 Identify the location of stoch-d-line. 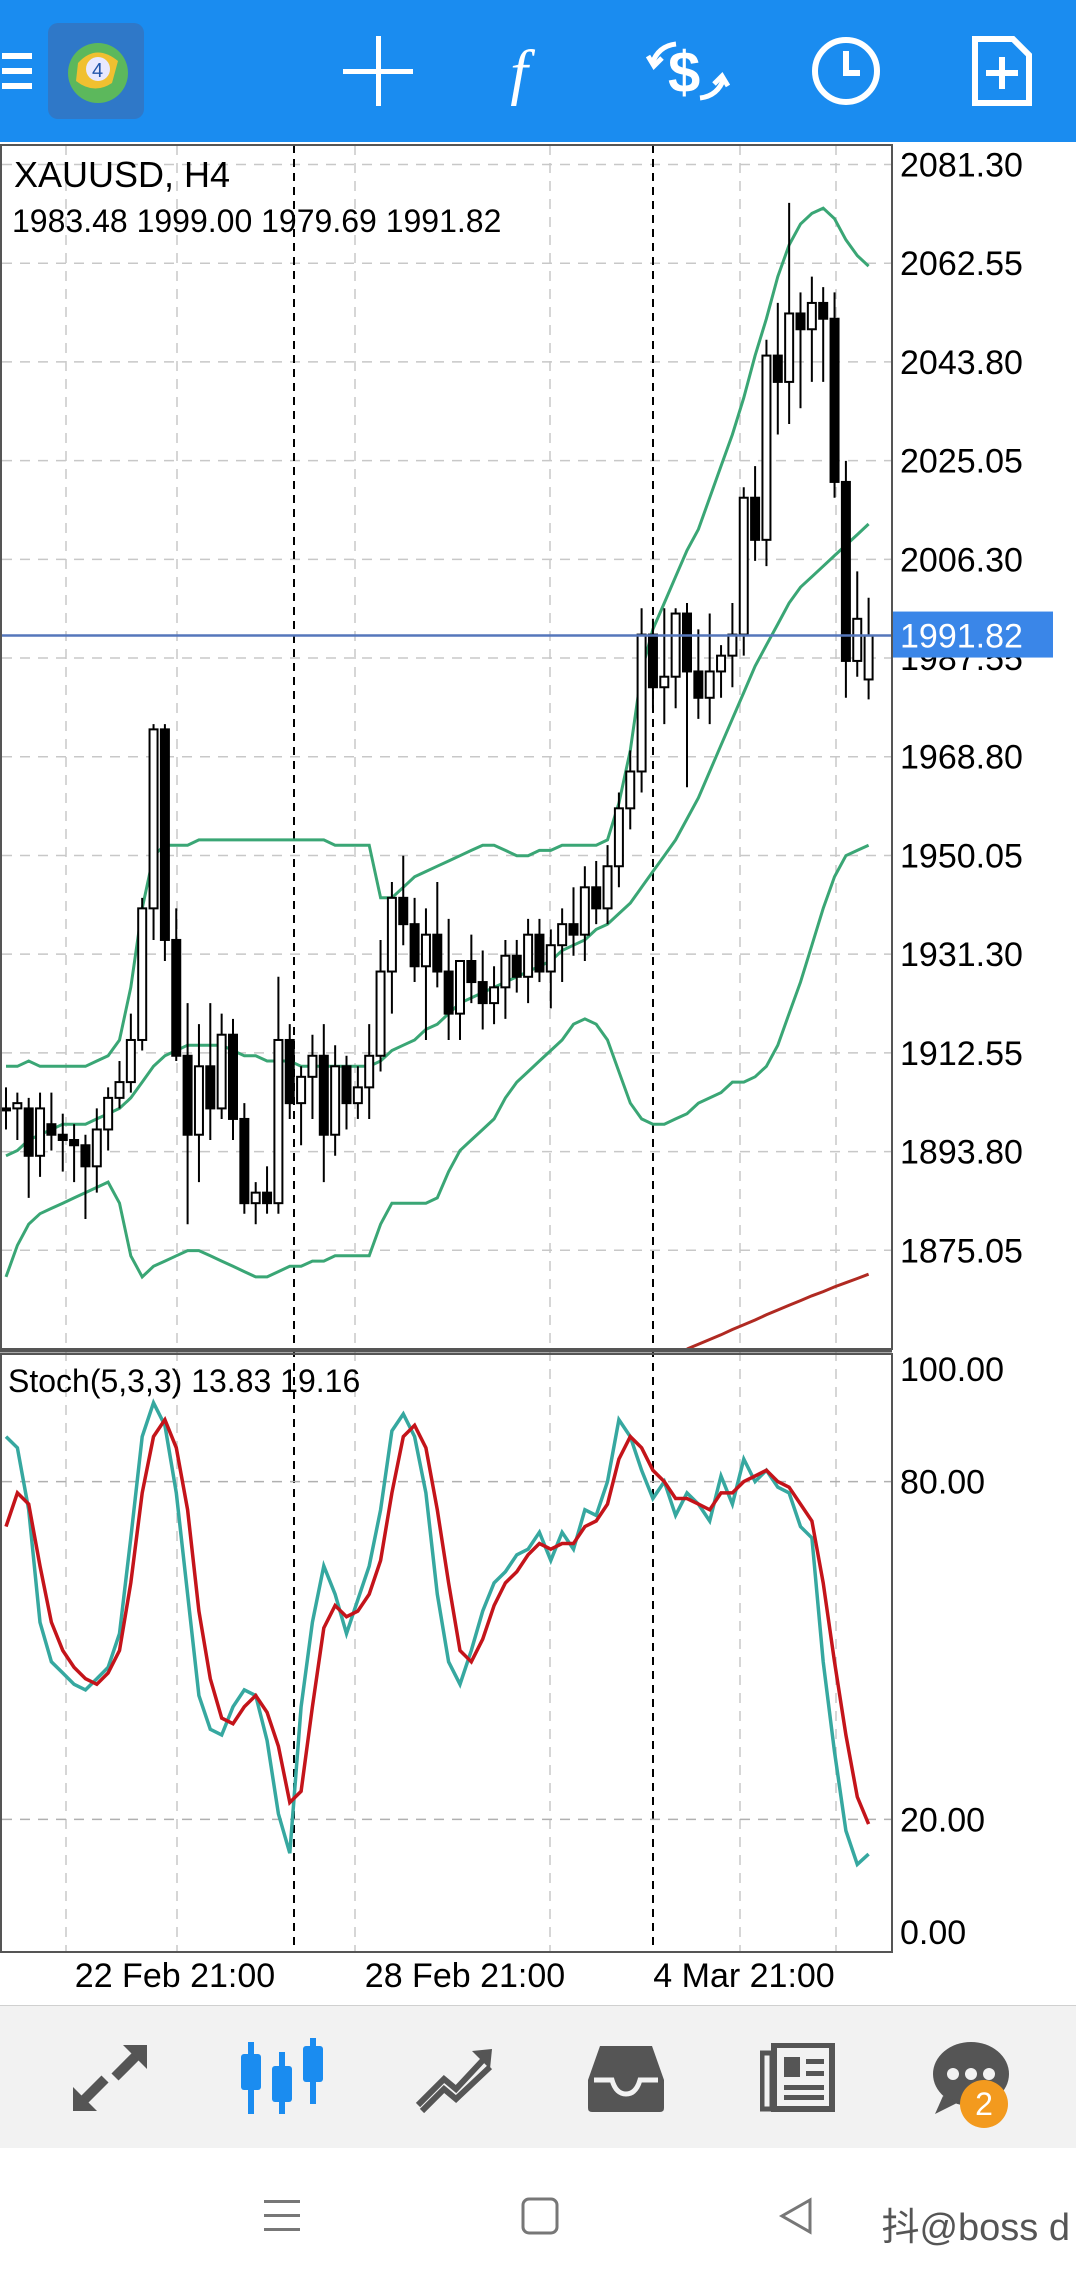
(437, 1620).